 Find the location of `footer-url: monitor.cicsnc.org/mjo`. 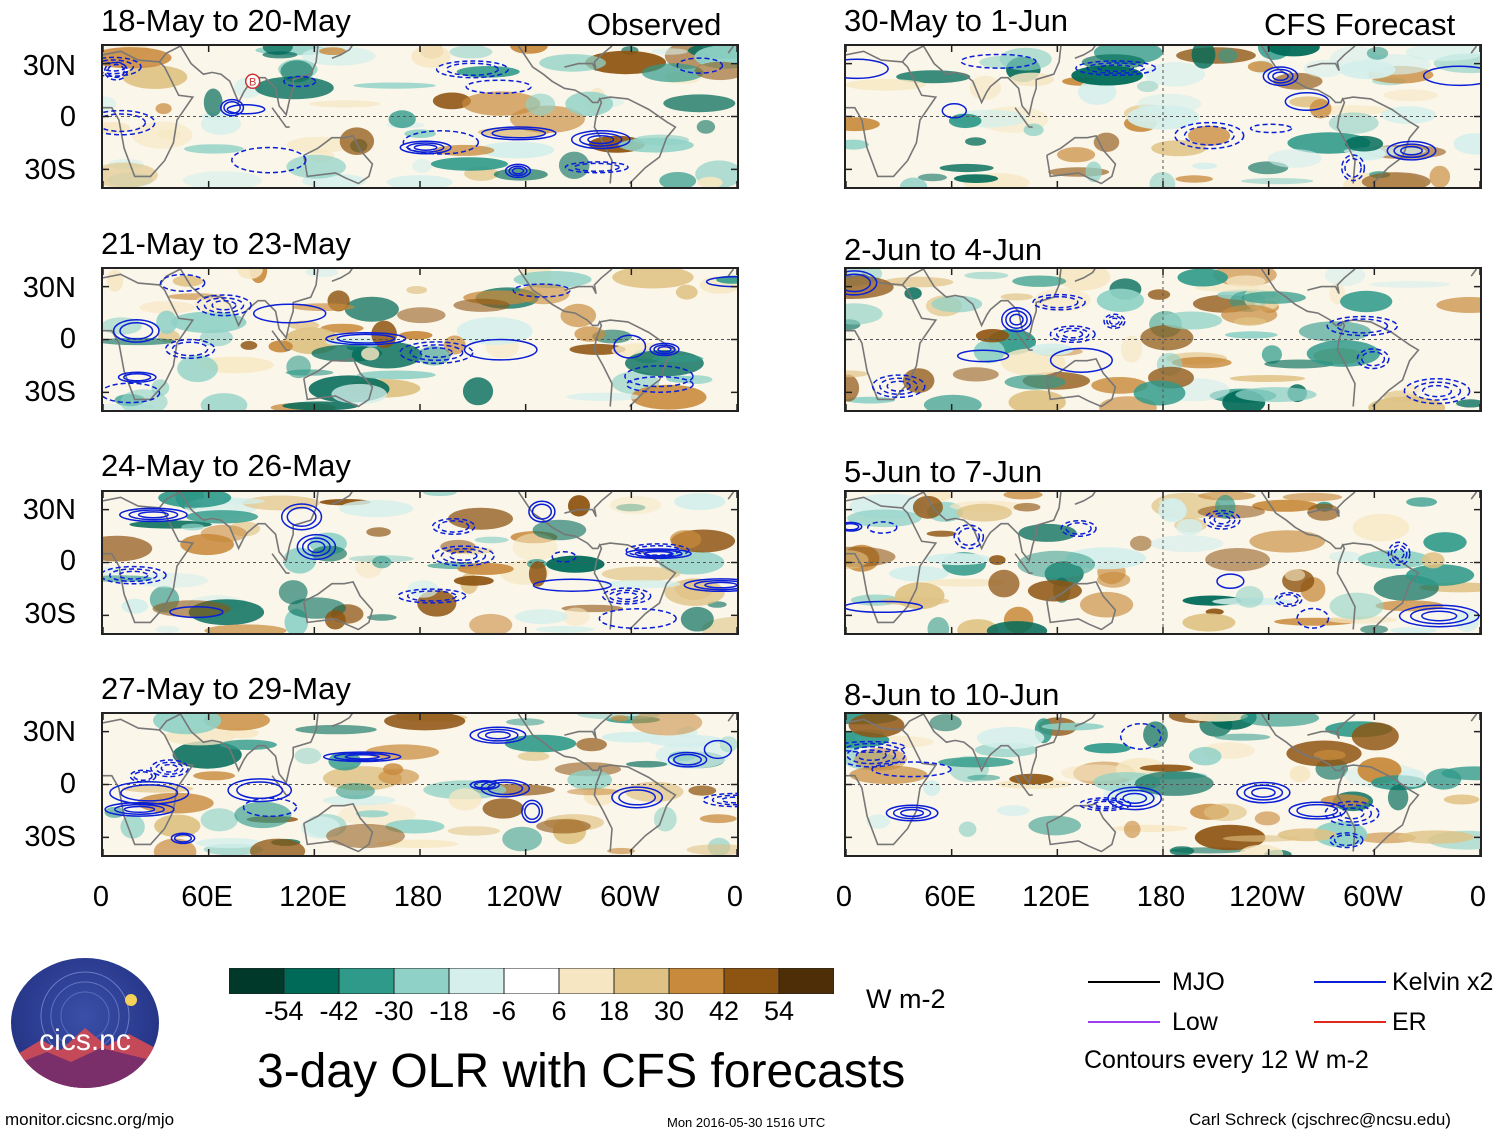

footer-url: monitor.cicsnc.org/mjo is located at coordinates (90, 1119).